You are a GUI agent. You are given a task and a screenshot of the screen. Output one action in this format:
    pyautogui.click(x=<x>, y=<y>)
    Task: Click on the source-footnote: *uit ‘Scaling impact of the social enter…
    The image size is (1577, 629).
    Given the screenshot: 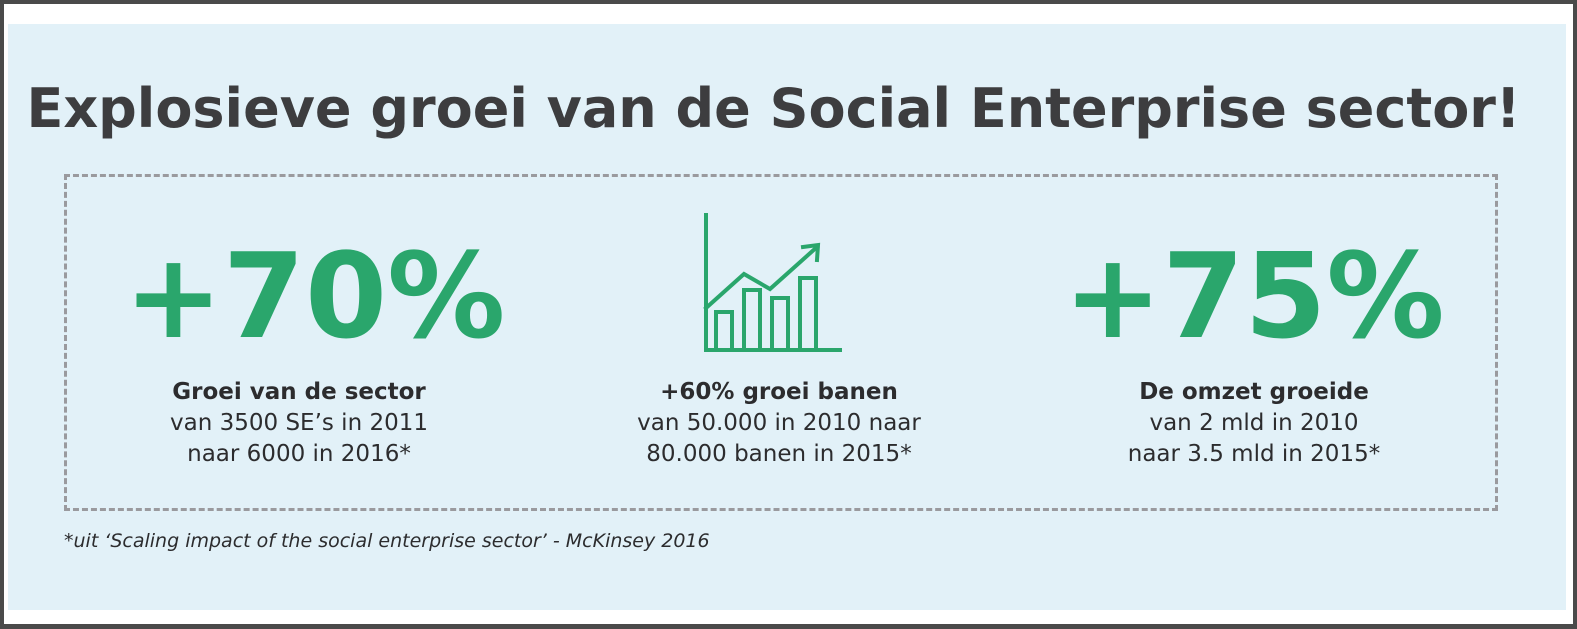 What is the action you would take?
    pyautogui.click(x=387, y=541)
    